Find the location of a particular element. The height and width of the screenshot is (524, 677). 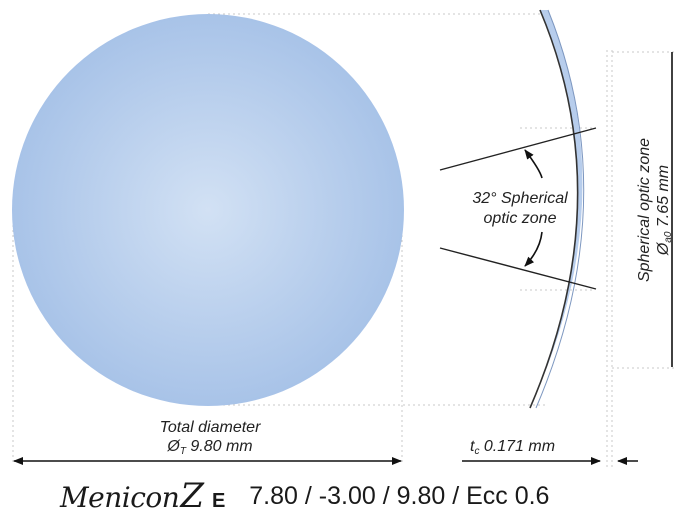

lens-side-profile is located at coordinates (557, 209).